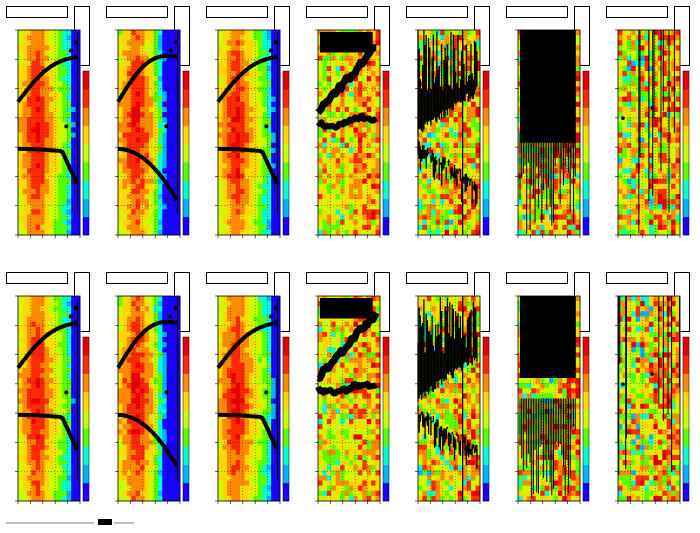 This screenshot has width=700, height=533. Describe the element at coordinates (86, 153) in the screenshot. I see `colorbar-frame` at that location.